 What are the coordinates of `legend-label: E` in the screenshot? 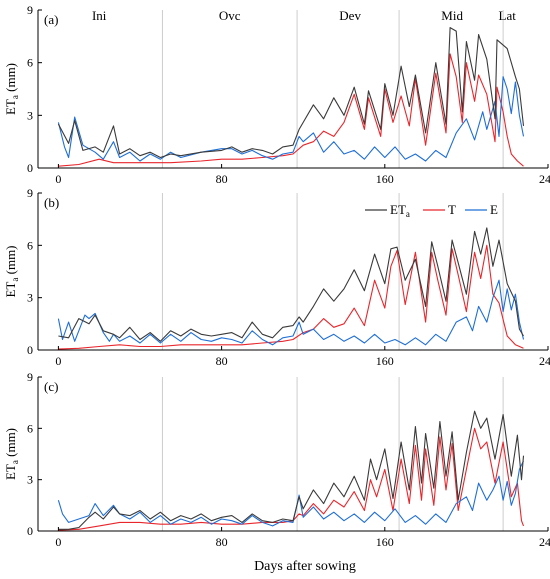 It's located at (494, 209).